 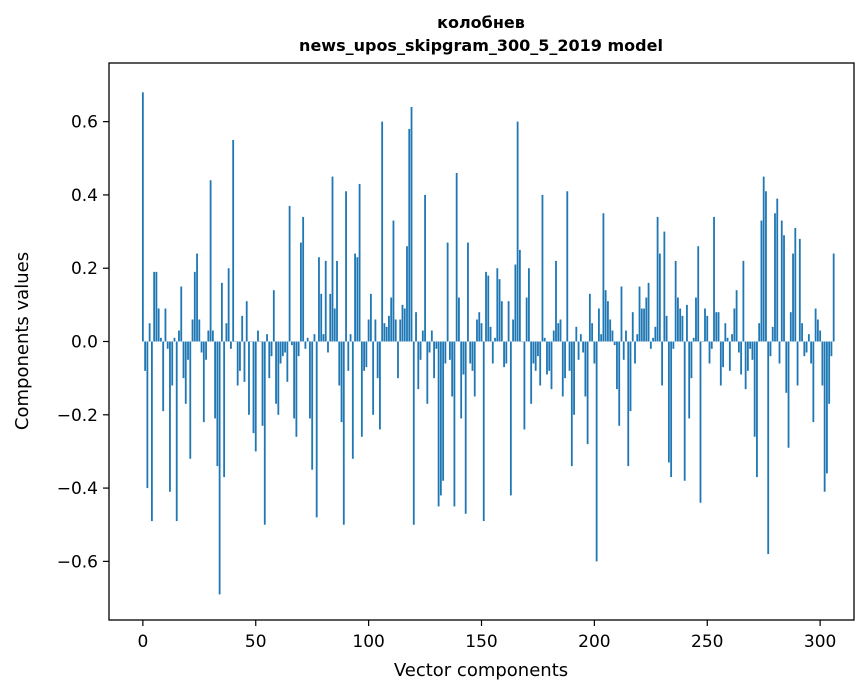 What do you see at coordinates (368, 642) in the screenshot?
I see `x-tick-label-100: 100` at bounding box center [368, 642].